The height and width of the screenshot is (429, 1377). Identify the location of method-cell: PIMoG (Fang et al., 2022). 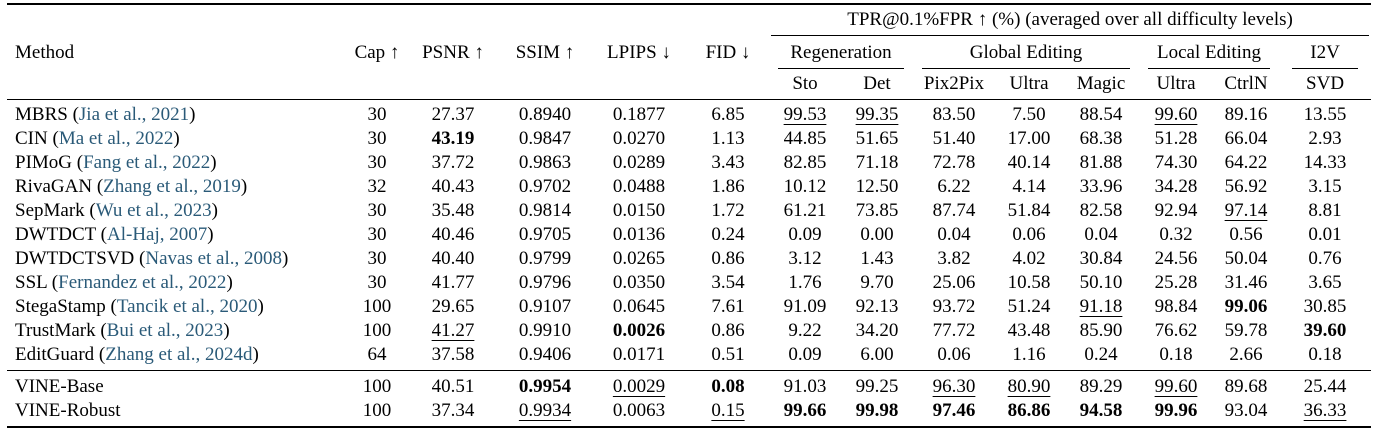
(116, 162).